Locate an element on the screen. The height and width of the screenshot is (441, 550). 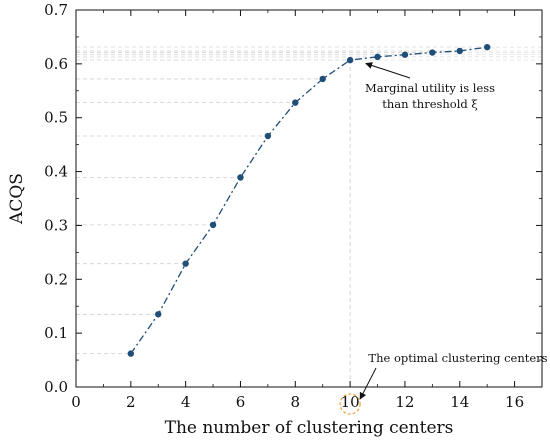
x-tick-label: 14 is located at coordinates (459, 402).